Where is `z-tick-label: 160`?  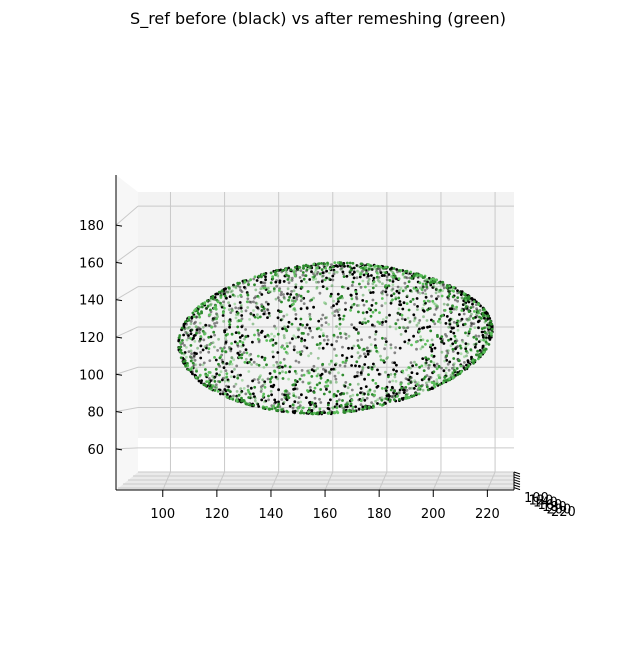 z-tick-label: 160 is located at coordinates (91, 263).